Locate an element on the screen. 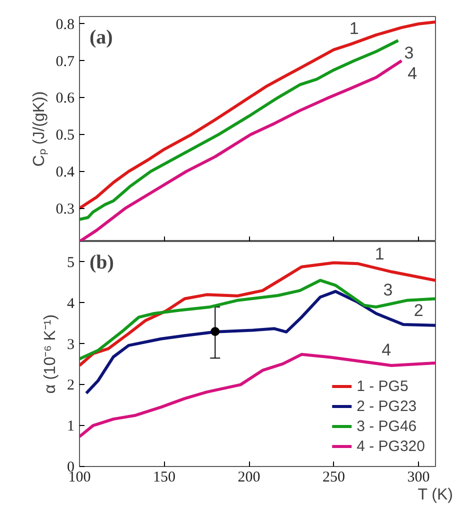  y-tick-label: 0.7 is located at coordinates (65, 62).